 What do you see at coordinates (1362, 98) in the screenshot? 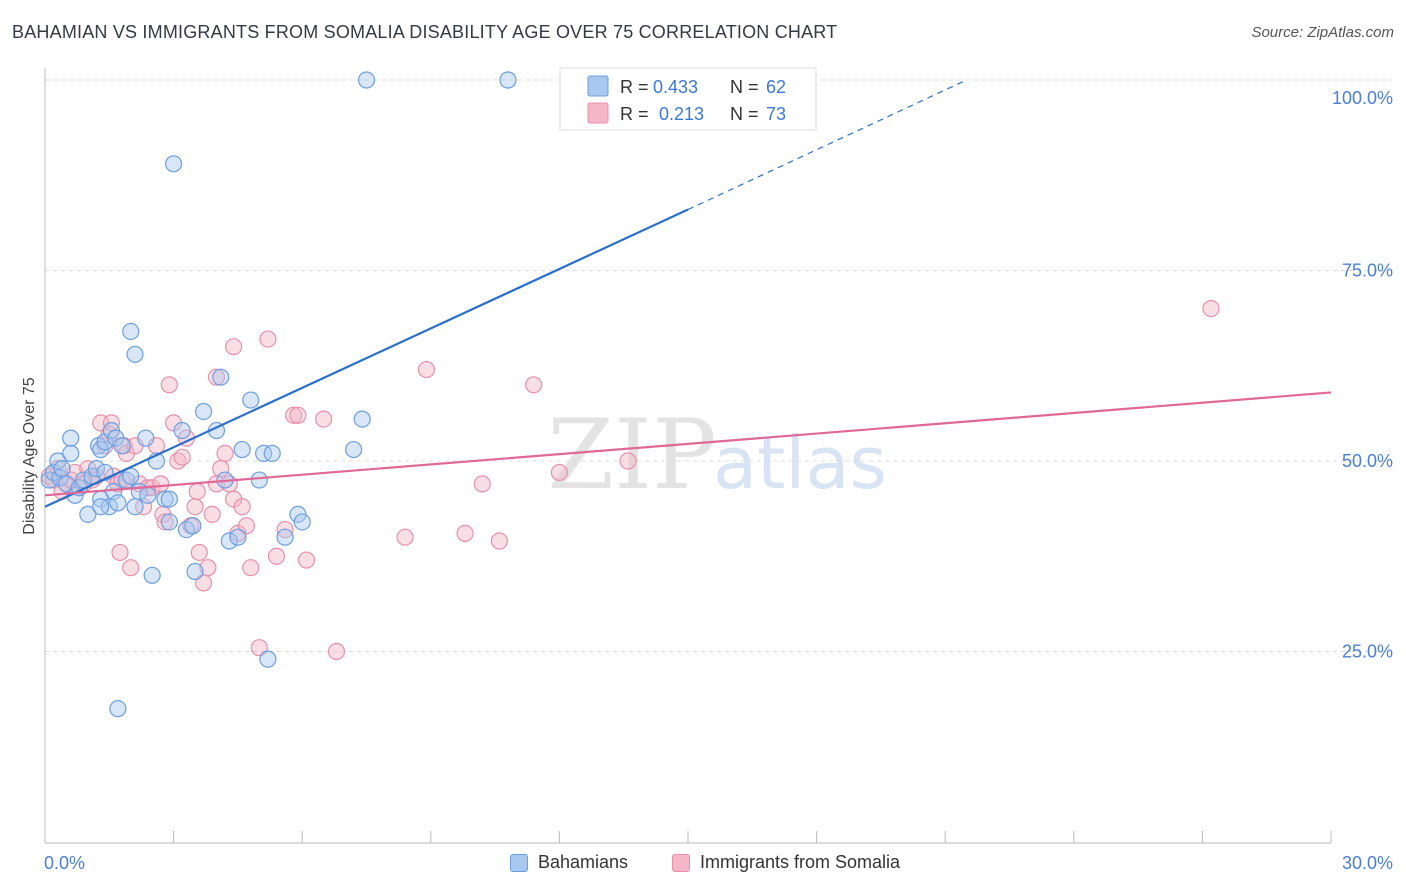
I see `y-tick-label: 100.0%` at bounding box center [1362, 98].